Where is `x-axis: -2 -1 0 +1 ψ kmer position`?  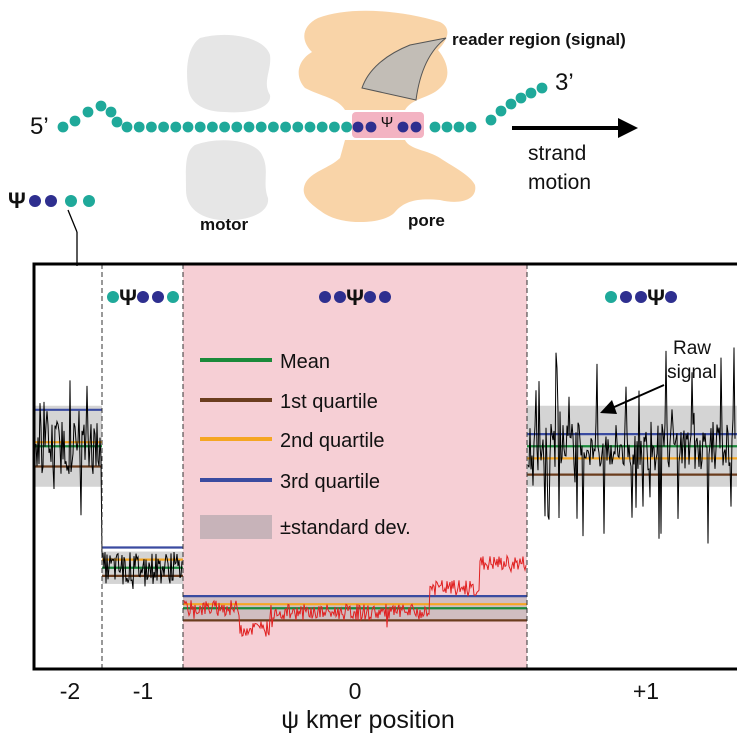 x-axis: -2 -1 0 +1 ψ kmer position is located at coordinates (359, 706).